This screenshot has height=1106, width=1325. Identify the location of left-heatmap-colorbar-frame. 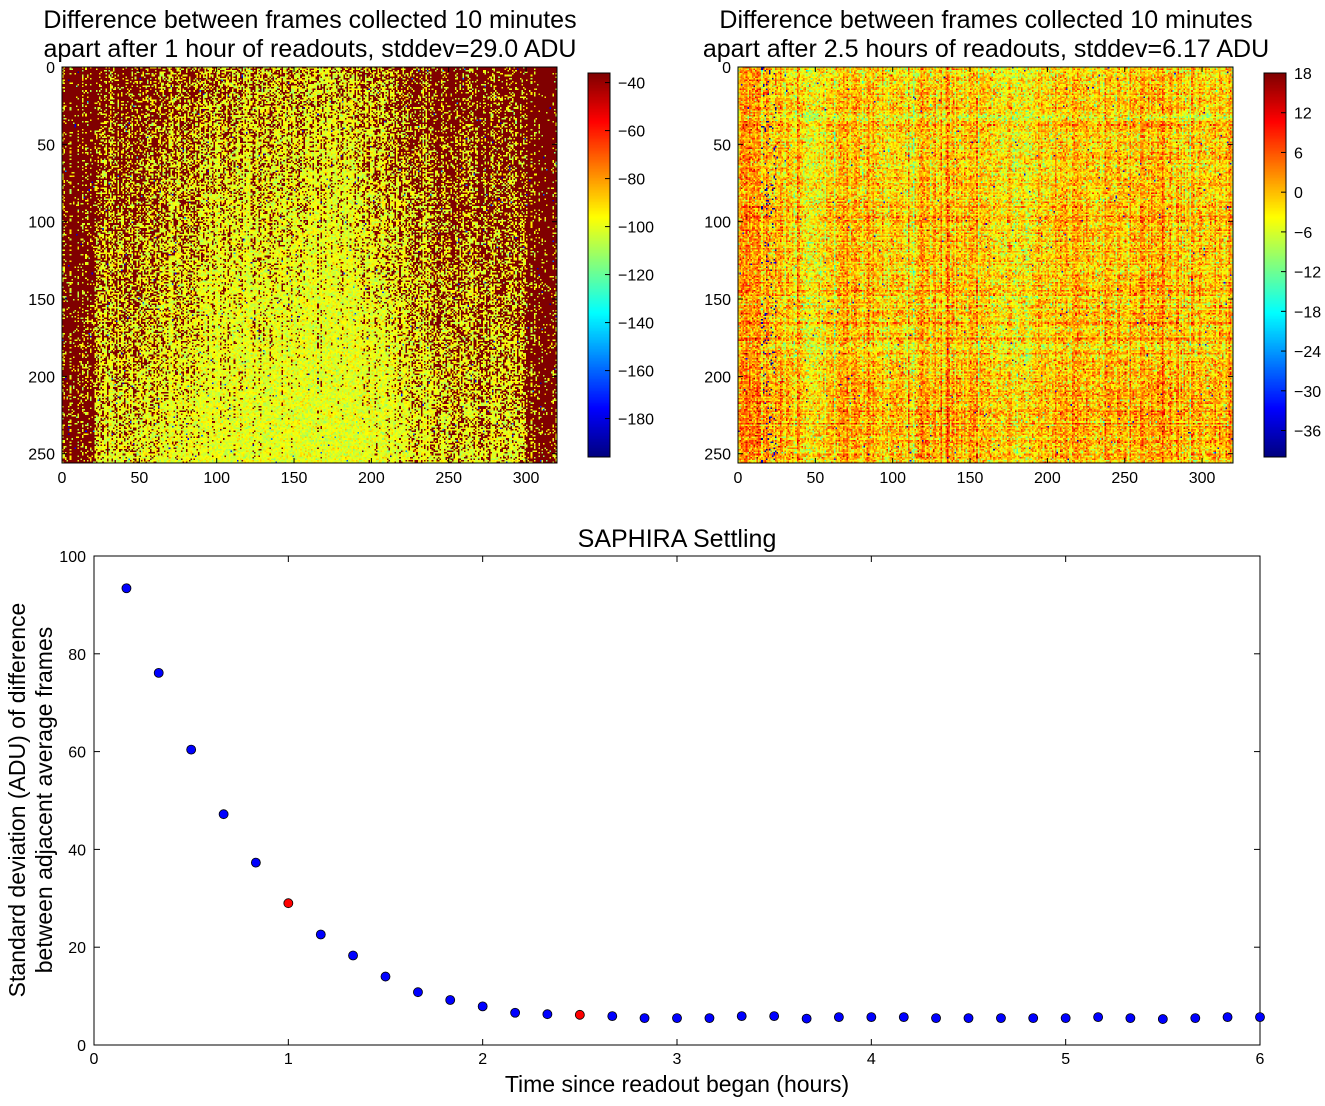
(599, 265).